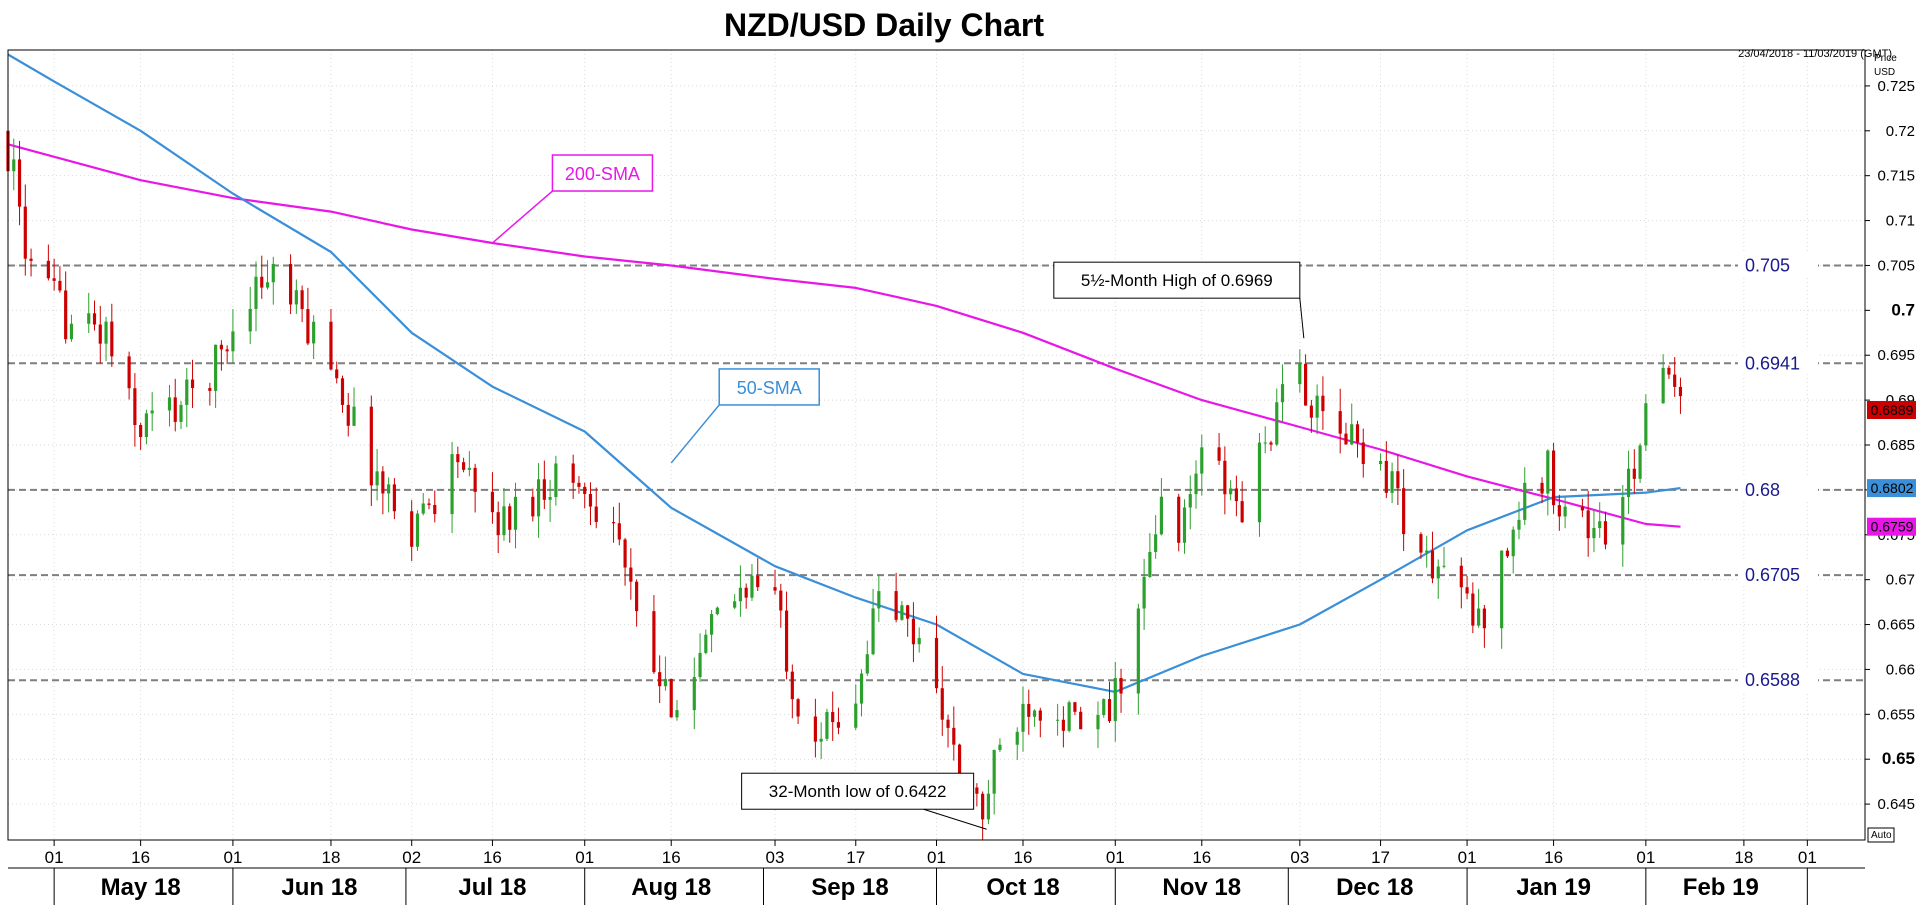 The width and height of the screenshot is (1916, 923). I want to click on y-tick-label: 0.685, so click(1896, 445).